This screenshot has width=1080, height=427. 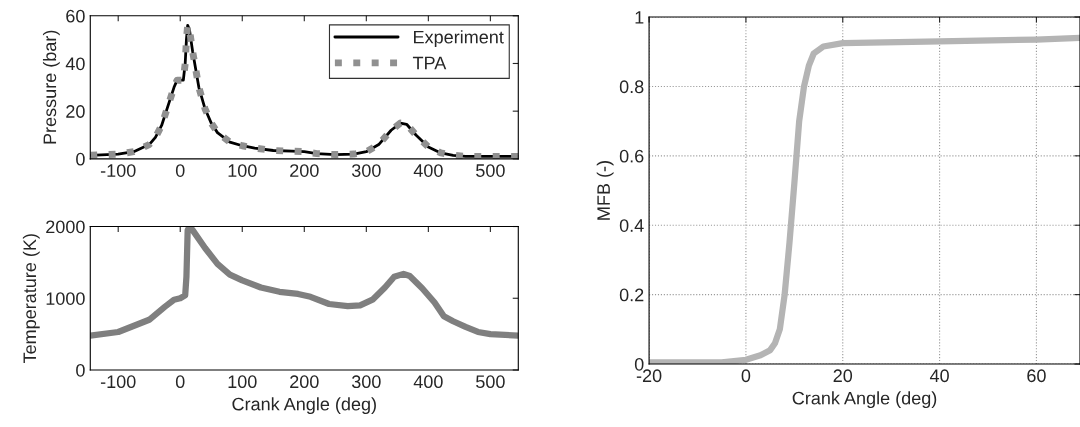 I want to click on y-tick-label: 60, so click(x=75, y=16).